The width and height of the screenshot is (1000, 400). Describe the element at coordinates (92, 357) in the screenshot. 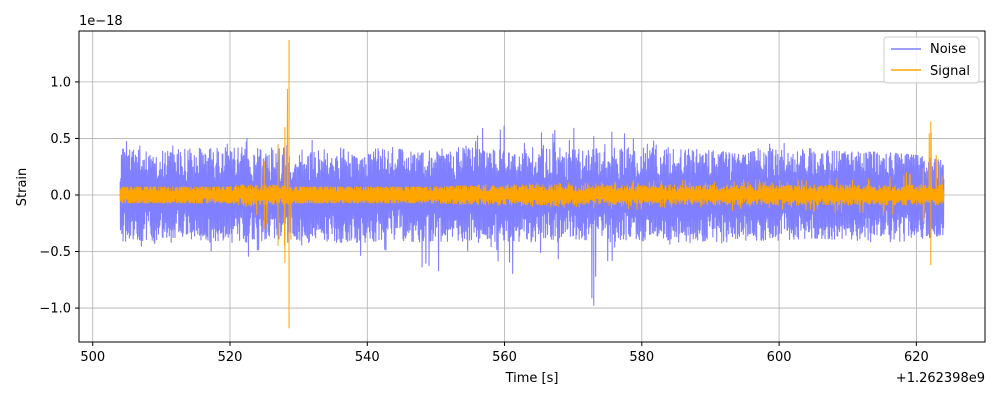

I see `x-tick-label: 500` at that location.